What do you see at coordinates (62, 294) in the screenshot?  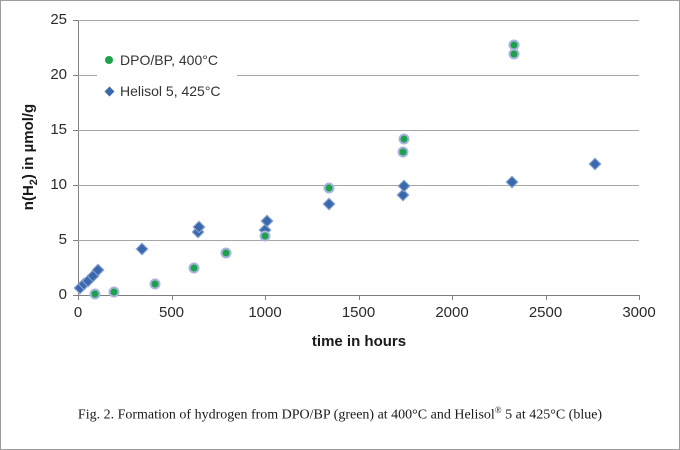 I see `y-tick-label: 0` at bounding box center [62, 294].